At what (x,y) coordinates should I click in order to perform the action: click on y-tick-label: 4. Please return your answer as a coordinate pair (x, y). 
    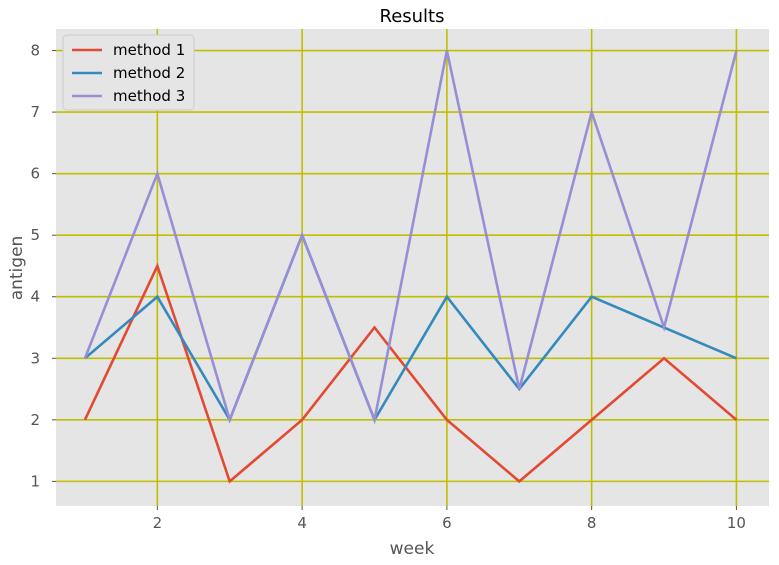
    Looking at the image, I should click on (35, 297).